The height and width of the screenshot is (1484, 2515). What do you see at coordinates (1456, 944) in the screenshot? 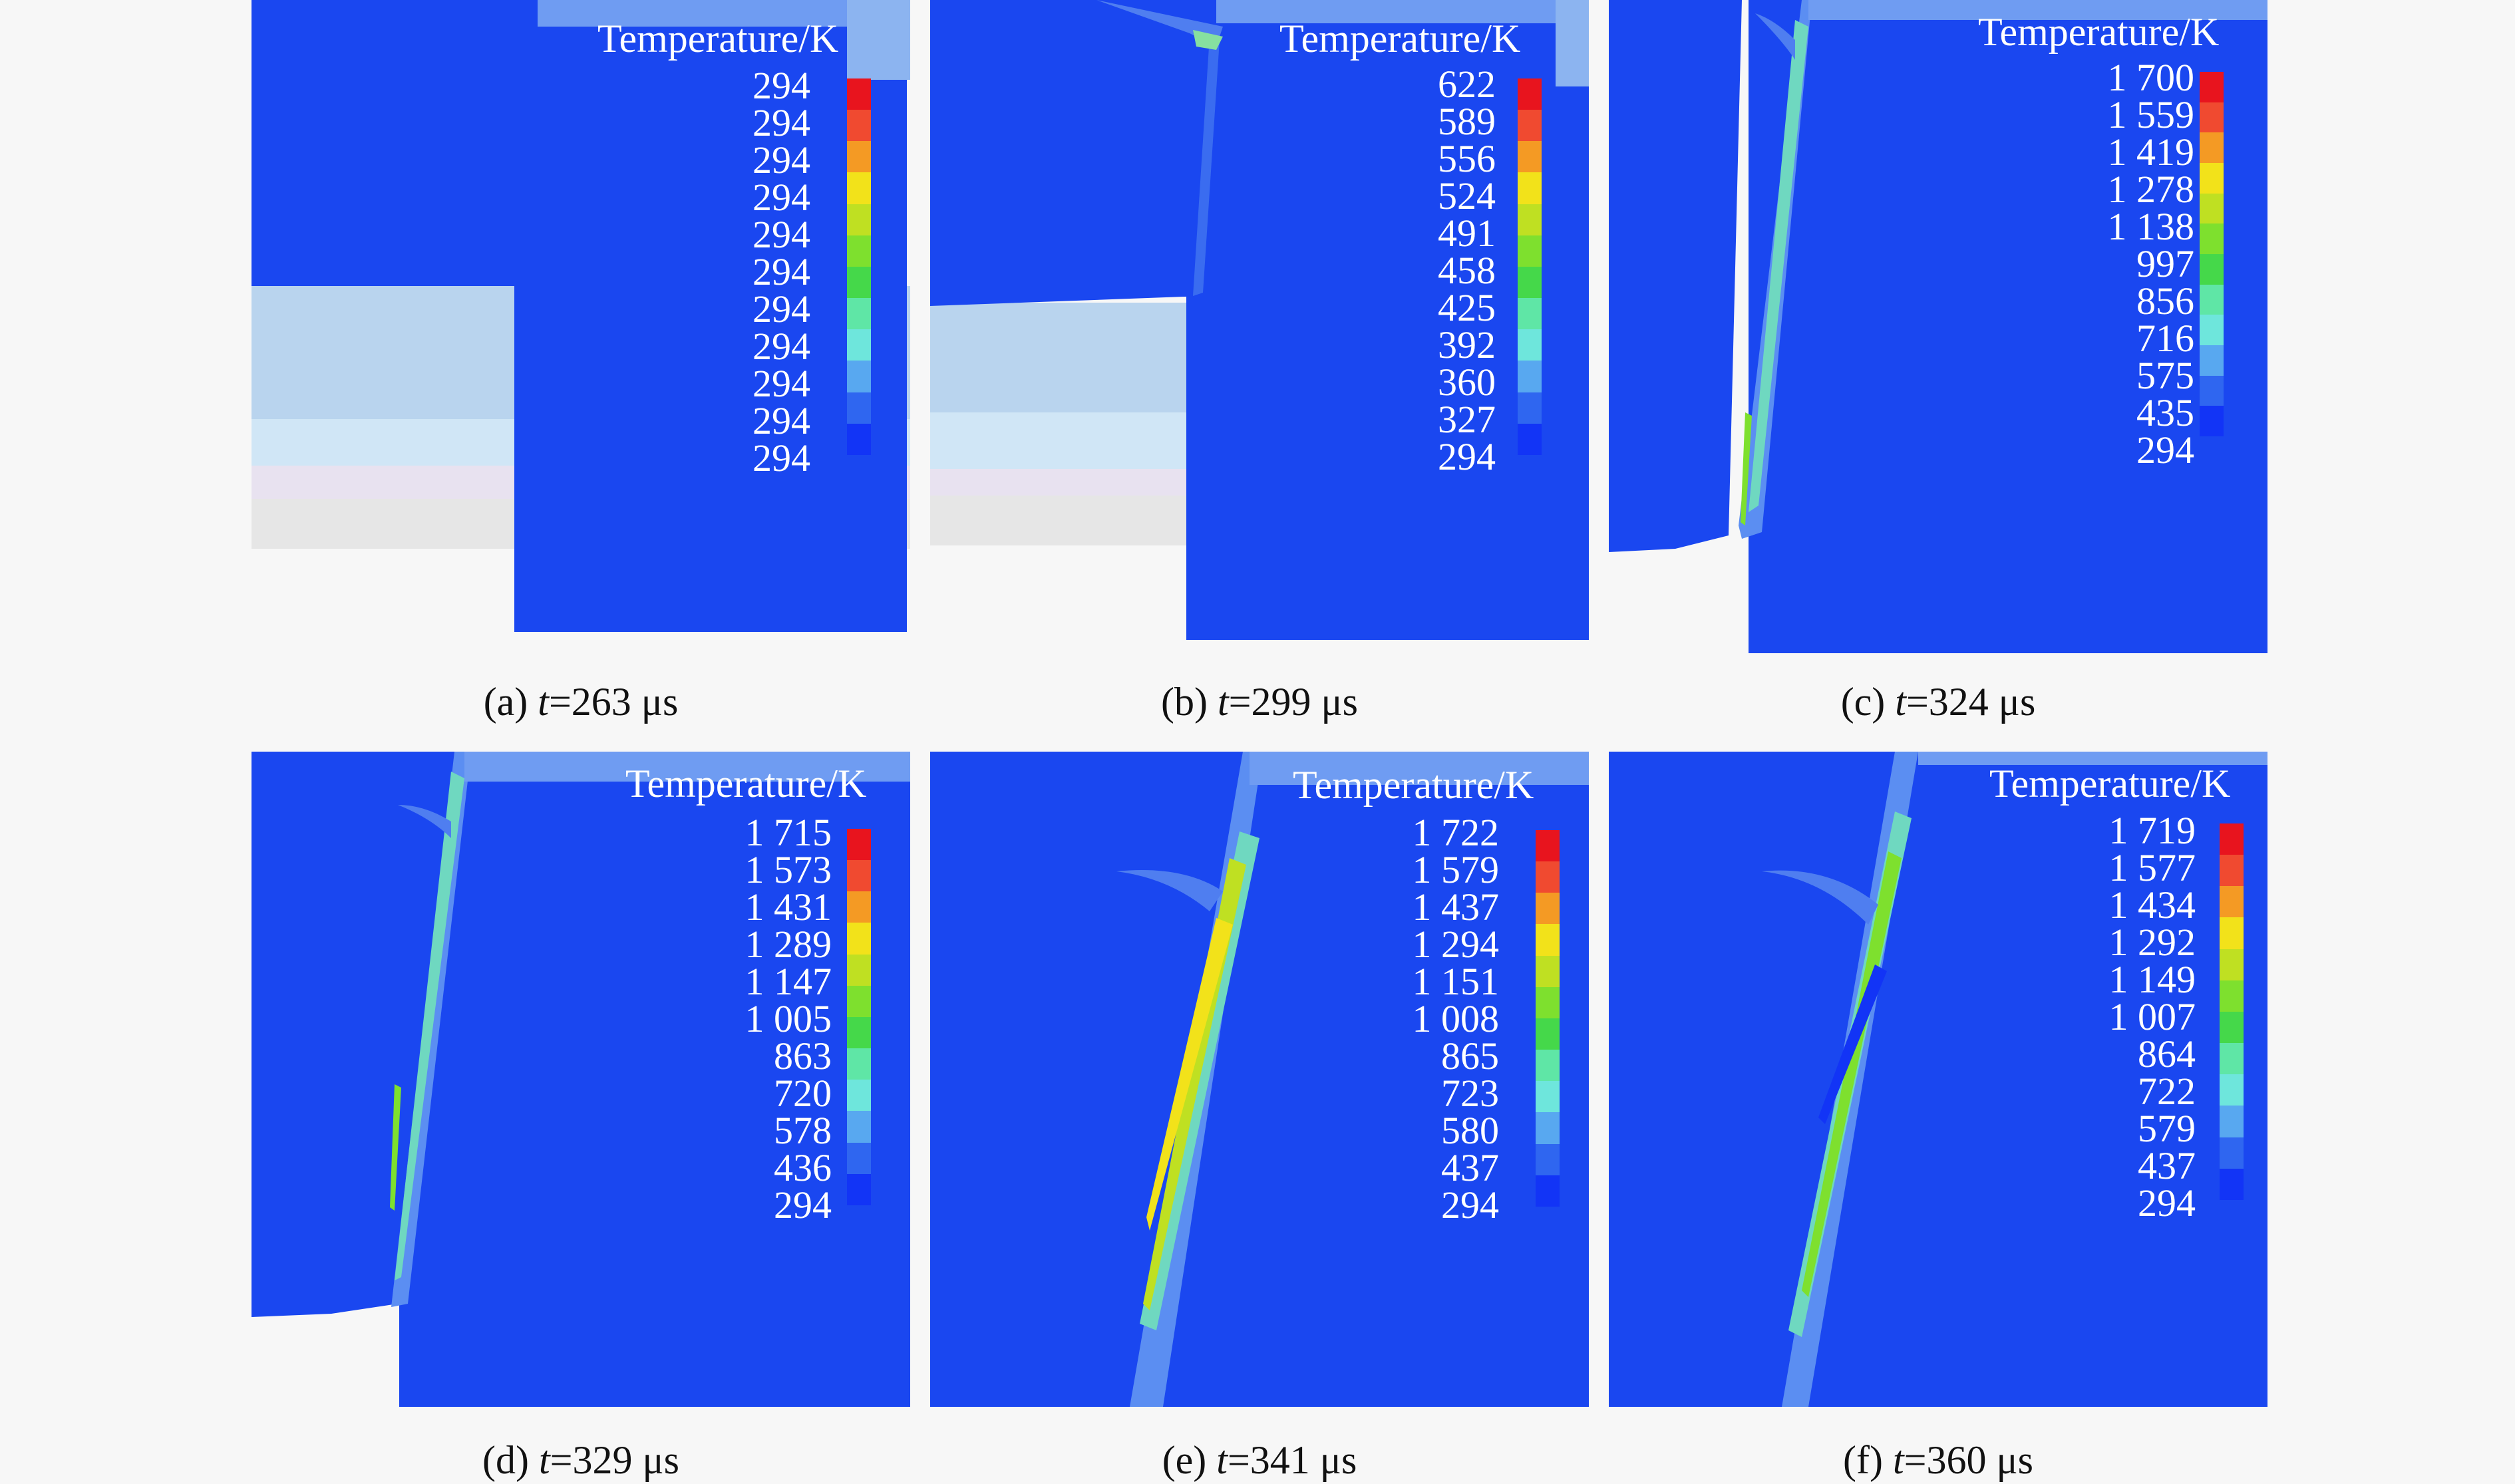
I see `legend-value: 1 294` at bounding box center [1456, 944].